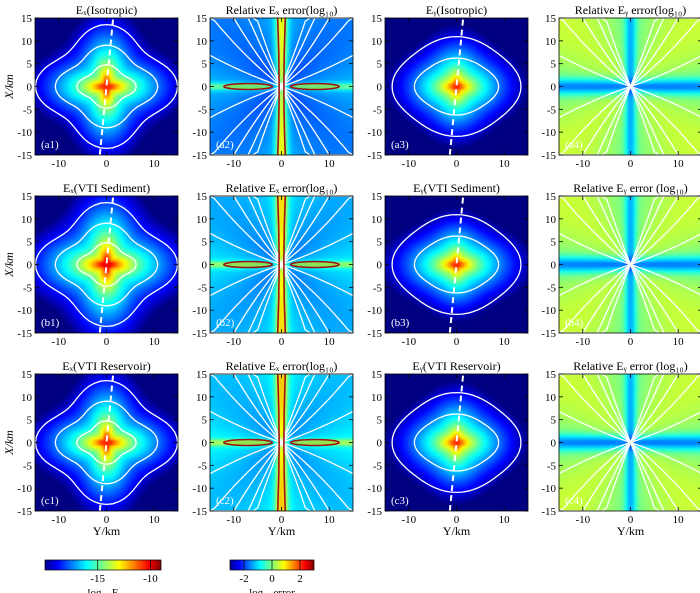  What do you see at coordinates (50, 145) in the screenshot?
I see `panel-label: (a1)` at bounding box center [50, 145].